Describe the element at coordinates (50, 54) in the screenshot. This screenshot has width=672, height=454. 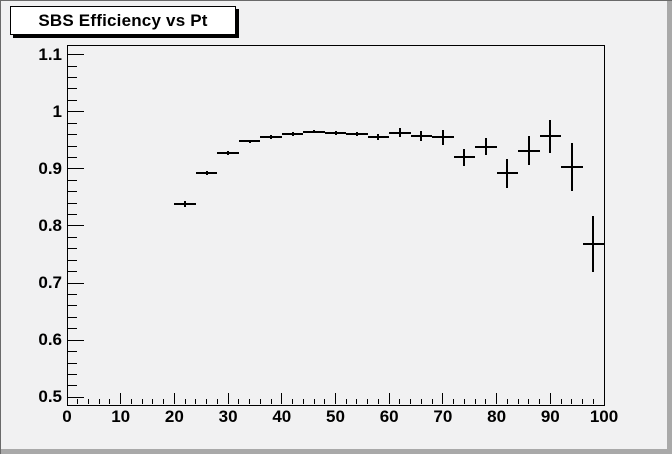
I see `y-tick-label: 1.1` at that location.